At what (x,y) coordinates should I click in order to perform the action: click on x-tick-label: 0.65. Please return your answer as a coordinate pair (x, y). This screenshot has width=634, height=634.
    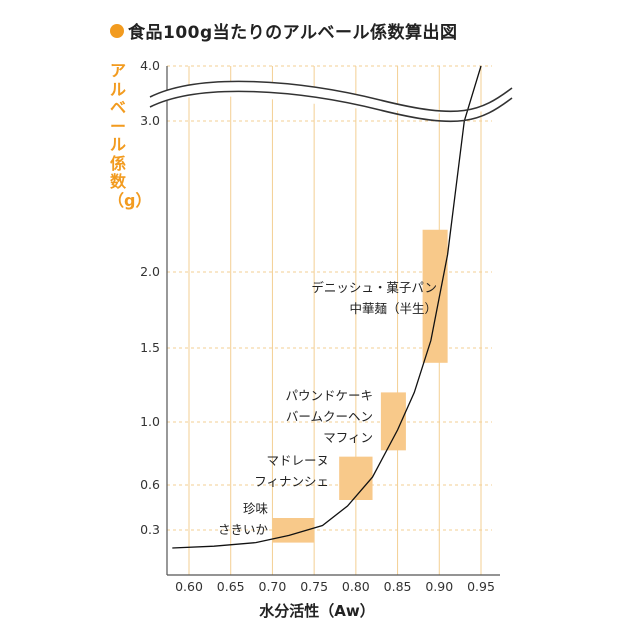
    Looking at the image, I should click on (231, 586).